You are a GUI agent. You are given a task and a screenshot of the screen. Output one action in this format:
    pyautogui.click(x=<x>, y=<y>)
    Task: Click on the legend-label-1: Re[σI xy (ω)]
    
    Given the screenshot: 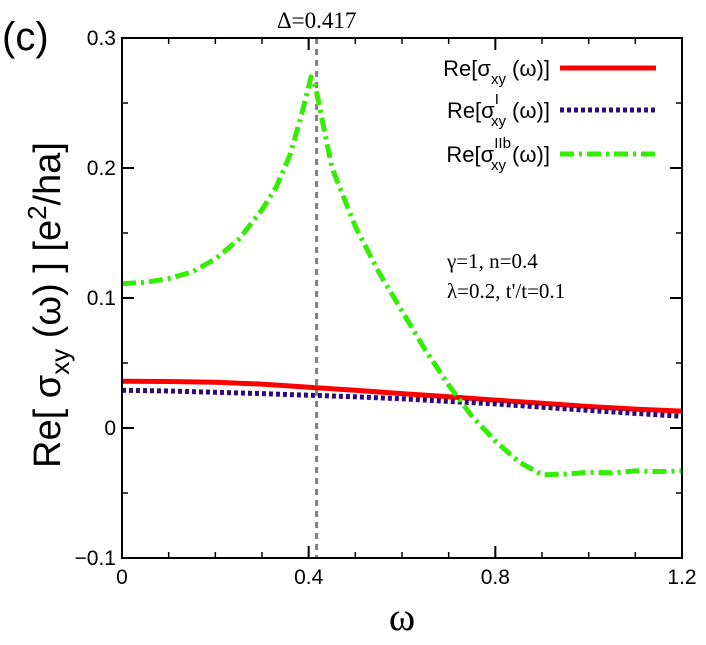 What is the action you would take?
    pyautogui.click(x=498, y=110)
    